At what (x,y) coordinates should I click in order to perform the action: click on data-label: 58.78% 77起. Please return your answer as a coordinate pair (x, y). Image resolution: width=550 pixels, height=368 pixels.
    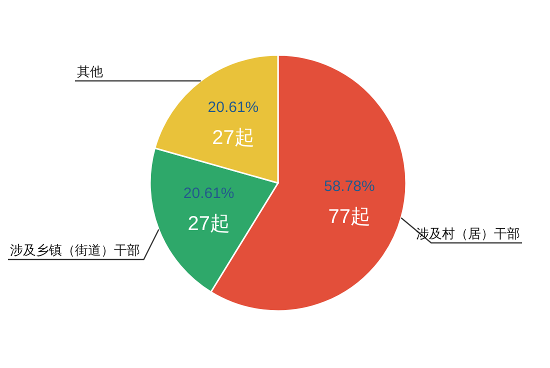
    Looking at the image, I should click on (349, 203).